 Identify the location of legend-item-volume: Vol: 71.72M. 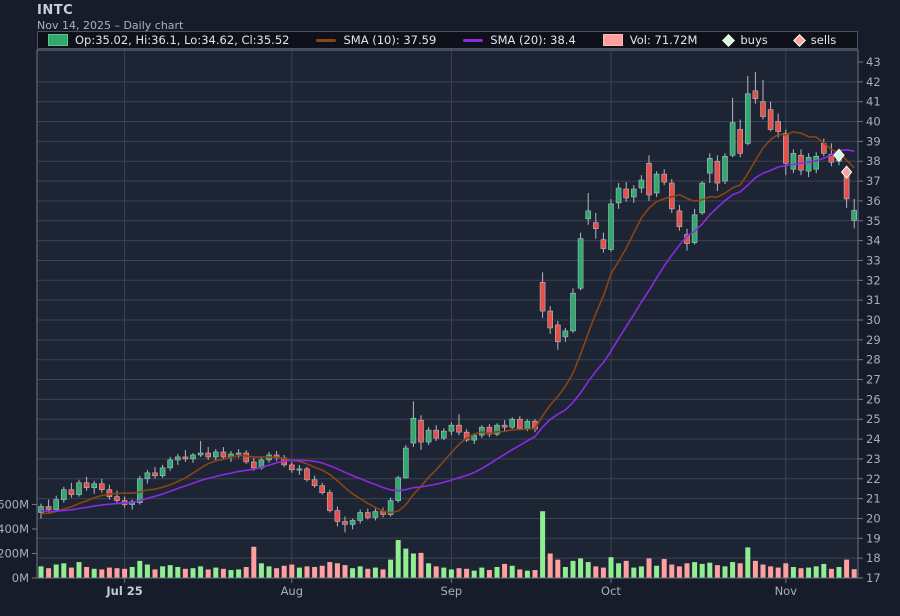
(649, 40).